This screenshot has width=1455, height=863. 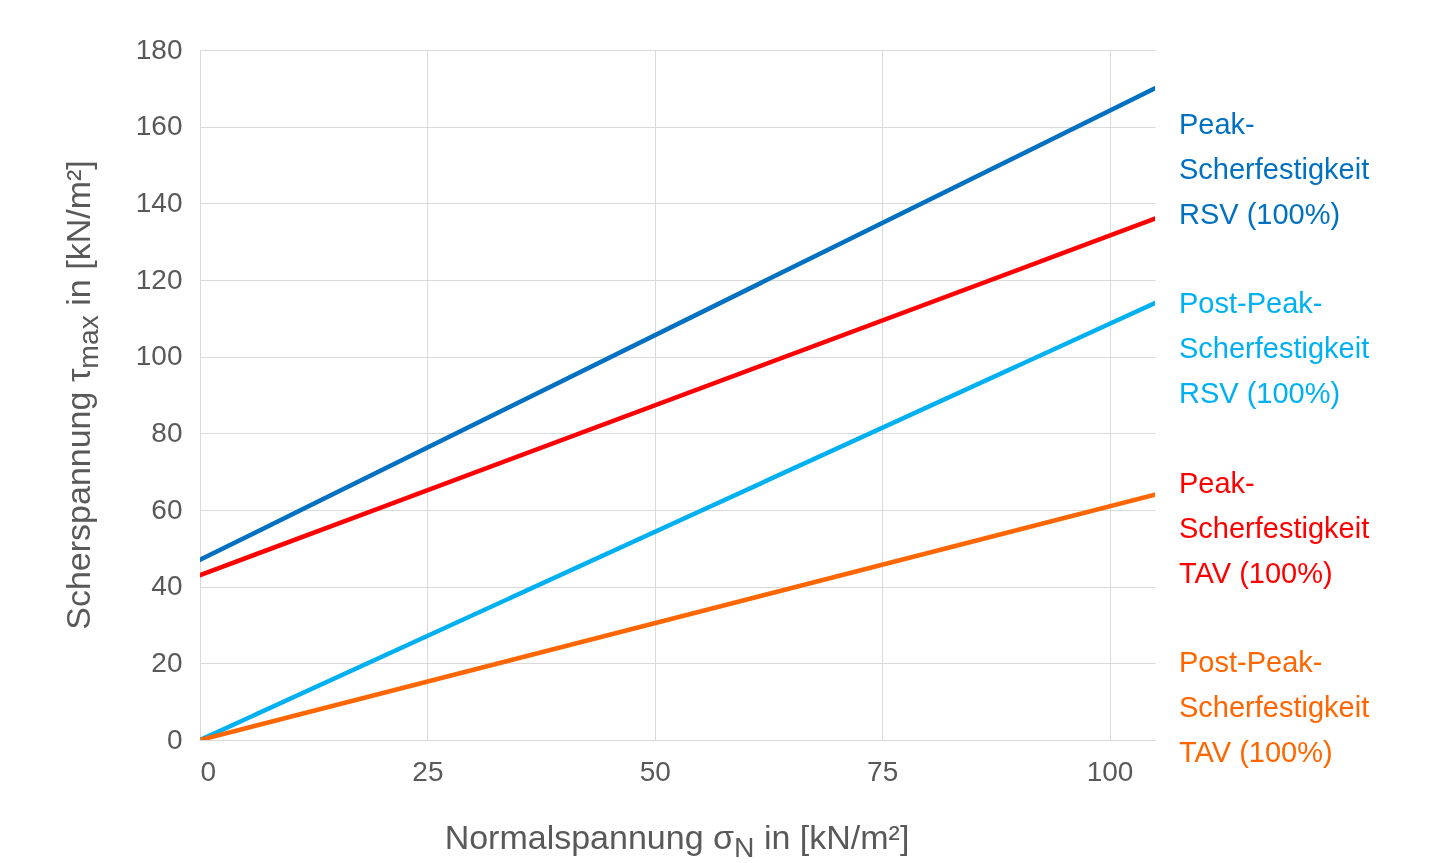 I want to click on y-tick-label: 100, so click(x=159, y=356).